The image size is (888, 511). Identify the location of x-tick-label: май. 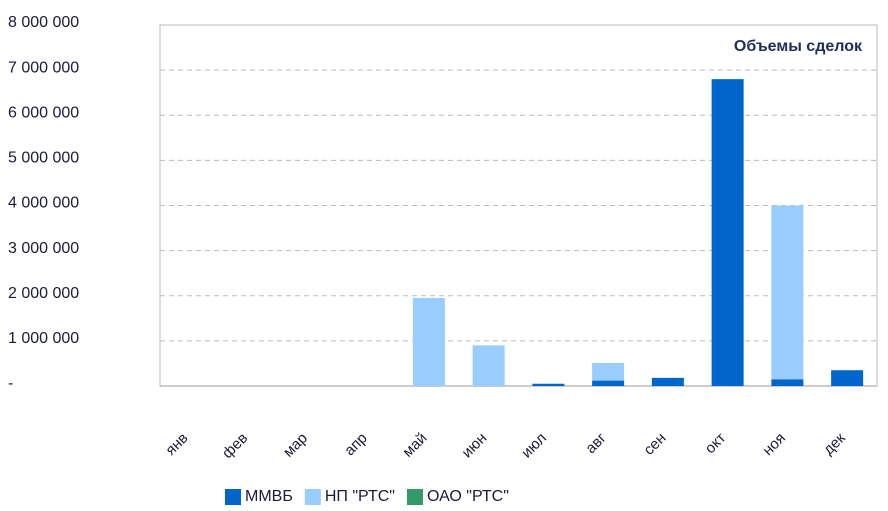
(414, 445).